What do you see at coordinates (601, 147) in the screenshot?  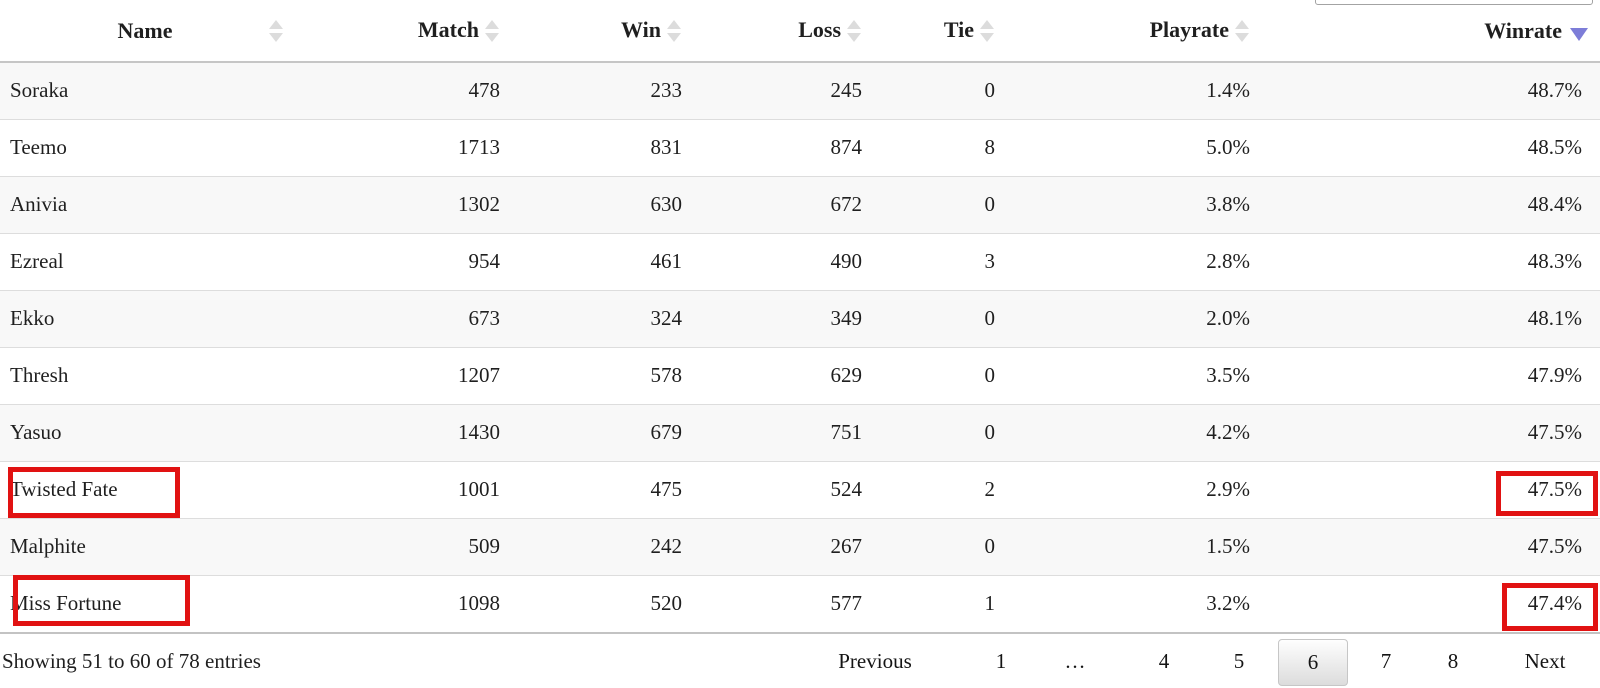 I see `cell-value: 831` at bounding box center [601, 147].